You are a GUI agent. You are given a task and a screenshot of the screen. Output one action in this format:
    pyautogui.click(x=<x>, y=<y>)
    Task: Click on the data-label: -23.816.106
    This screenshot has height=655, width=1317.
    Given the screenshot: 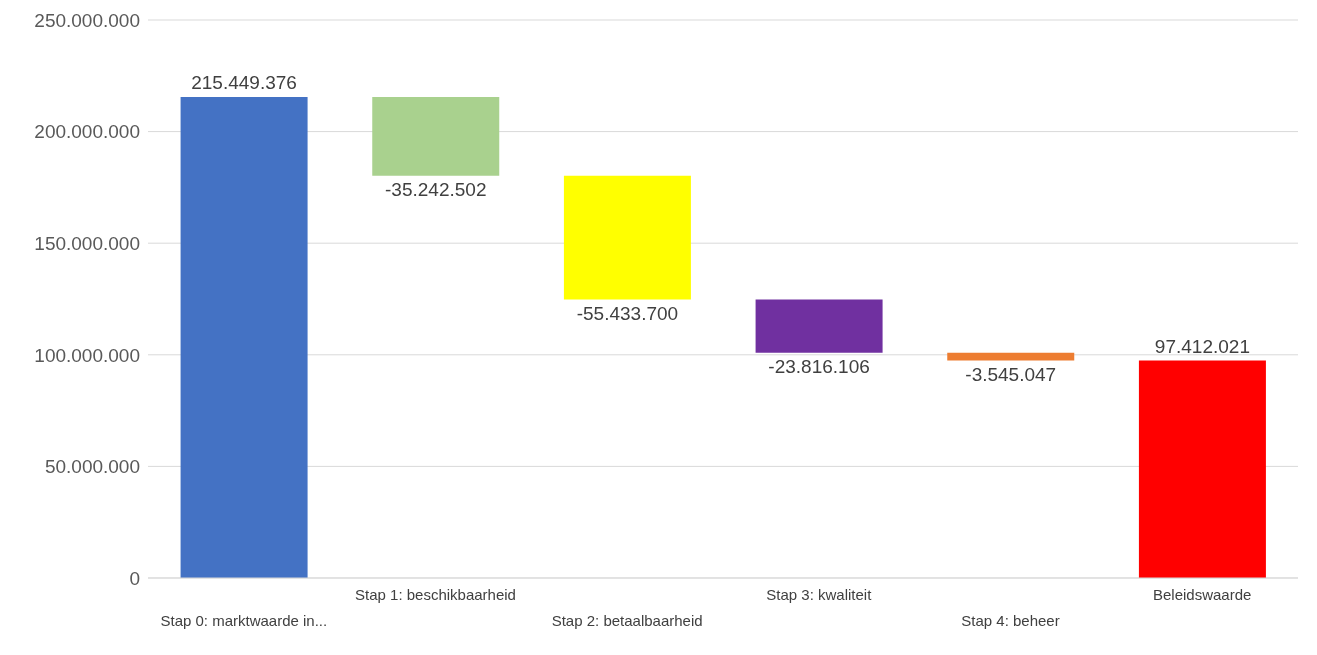 What is the action you would take?
    pyautogui.click(x=819, y=366)
    